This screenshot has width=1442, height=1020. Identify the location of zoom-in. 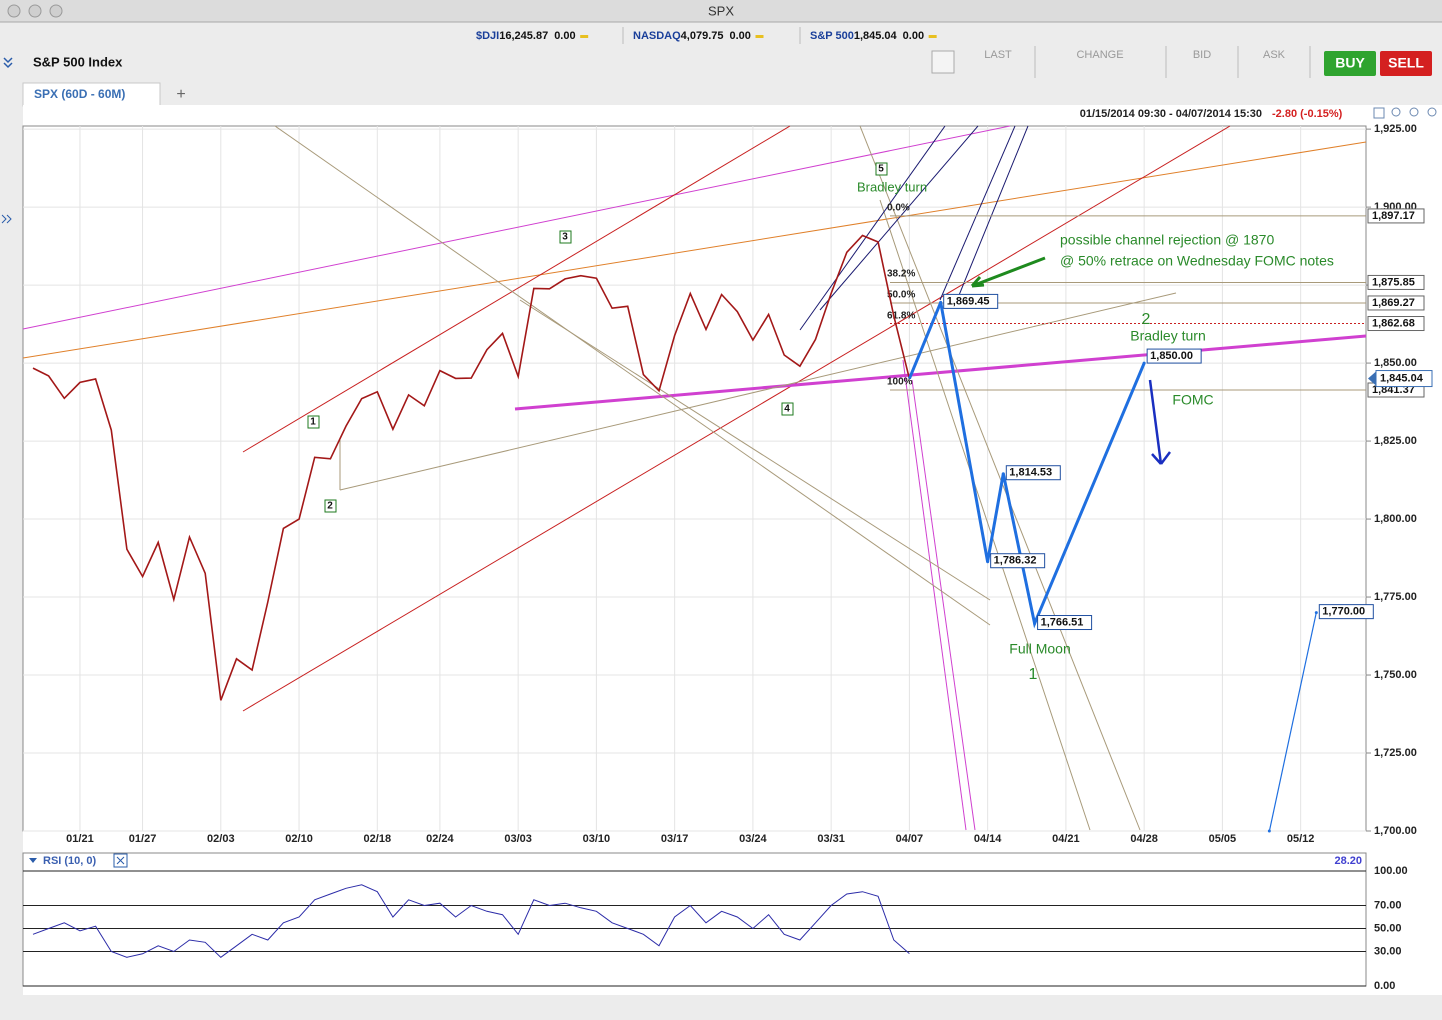
(1396, 112).